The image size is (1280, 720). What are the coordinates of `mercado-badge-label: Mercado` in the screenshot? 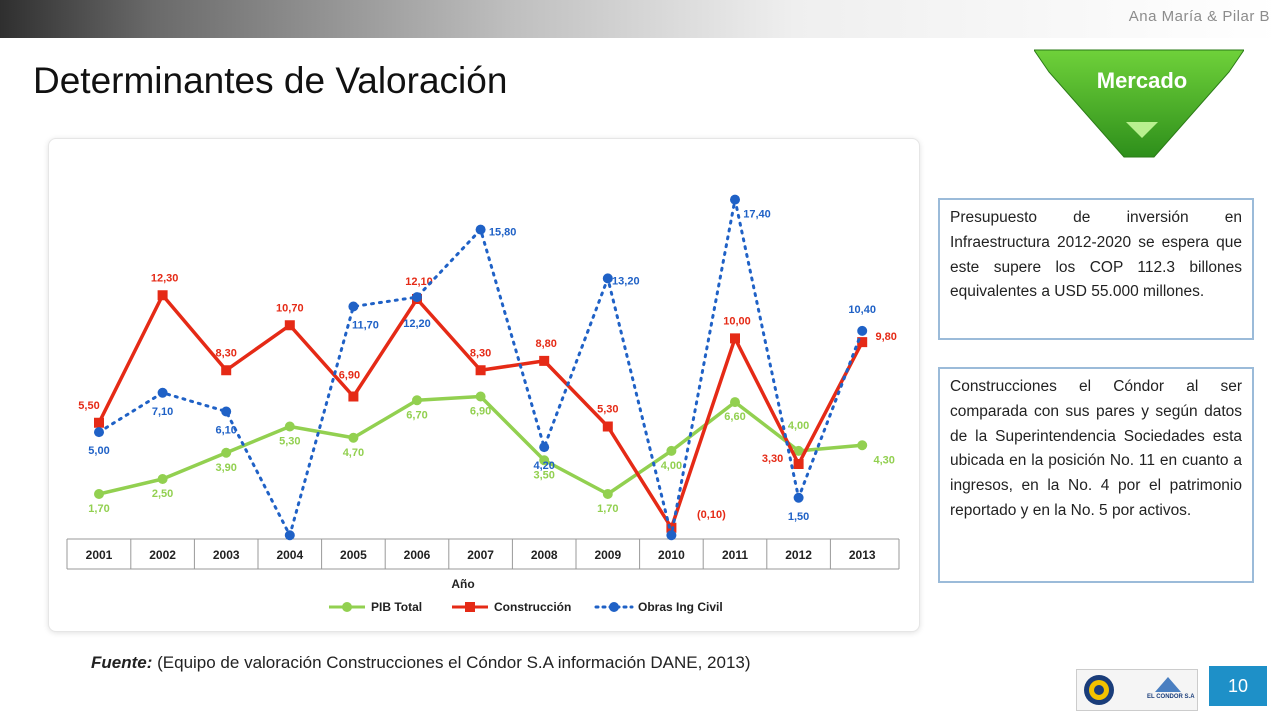 It's located at (1142, 80).